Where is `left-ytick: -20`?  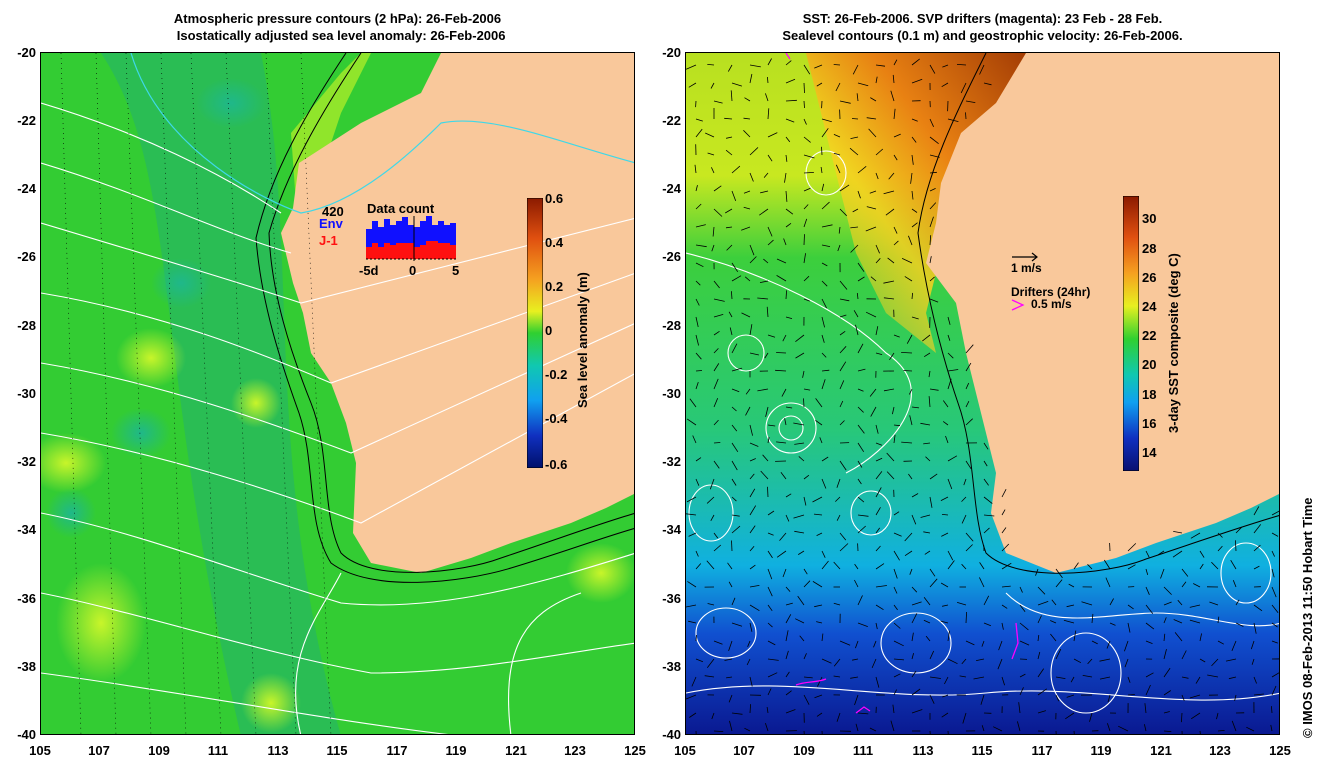
left-ytick: -20 is located at coordinates (26, 52).